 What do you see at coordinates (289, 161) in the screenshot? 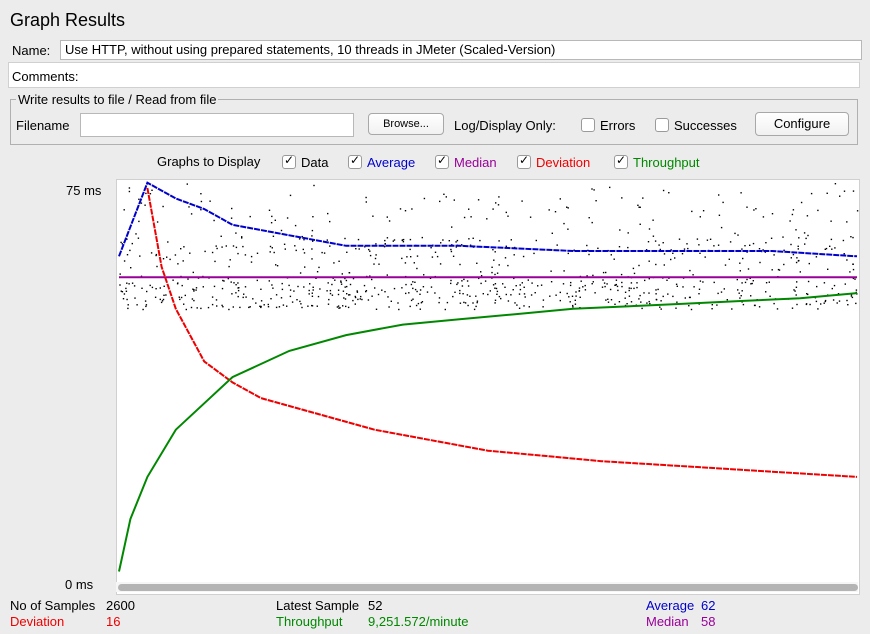
I see `data-checkbox` at bounding box center [289, 161].